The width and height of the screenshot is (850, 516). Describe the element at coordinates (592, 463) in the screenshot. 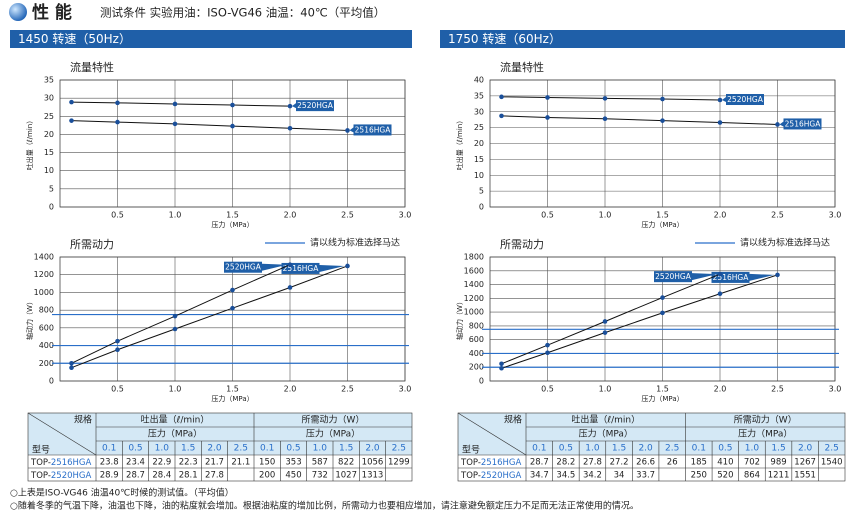

I see `table-value: 27.8` at that location.